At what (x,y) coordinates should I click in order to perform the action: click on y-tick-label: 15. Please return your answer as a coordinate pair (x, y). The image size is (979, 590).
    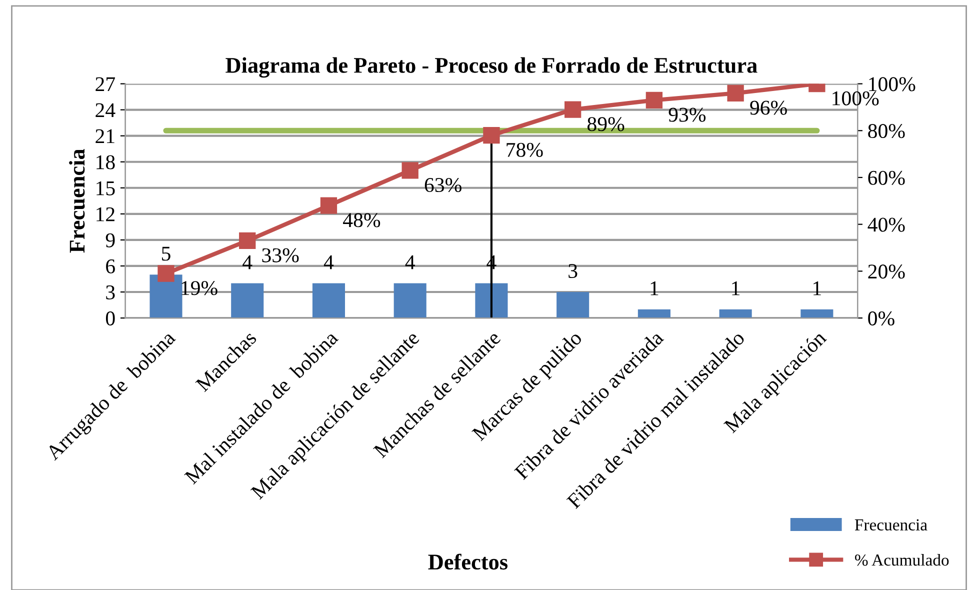
    Looking at the image, I should click on (105, 188).